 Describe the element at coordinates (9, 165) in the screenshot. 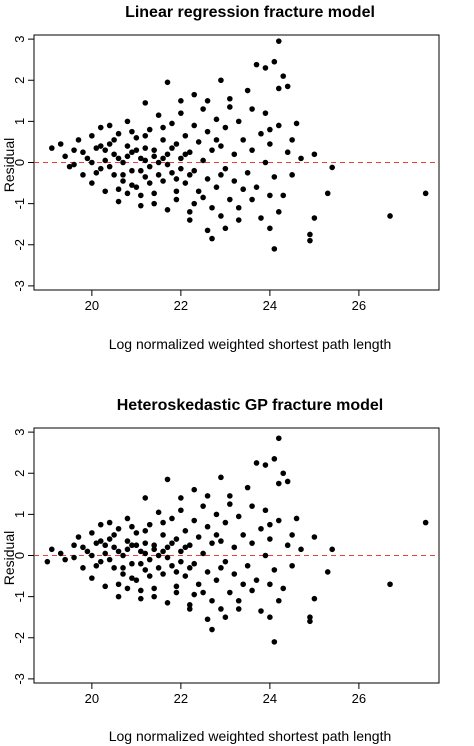

I see `top-y-axis-label: Residual` at that location.